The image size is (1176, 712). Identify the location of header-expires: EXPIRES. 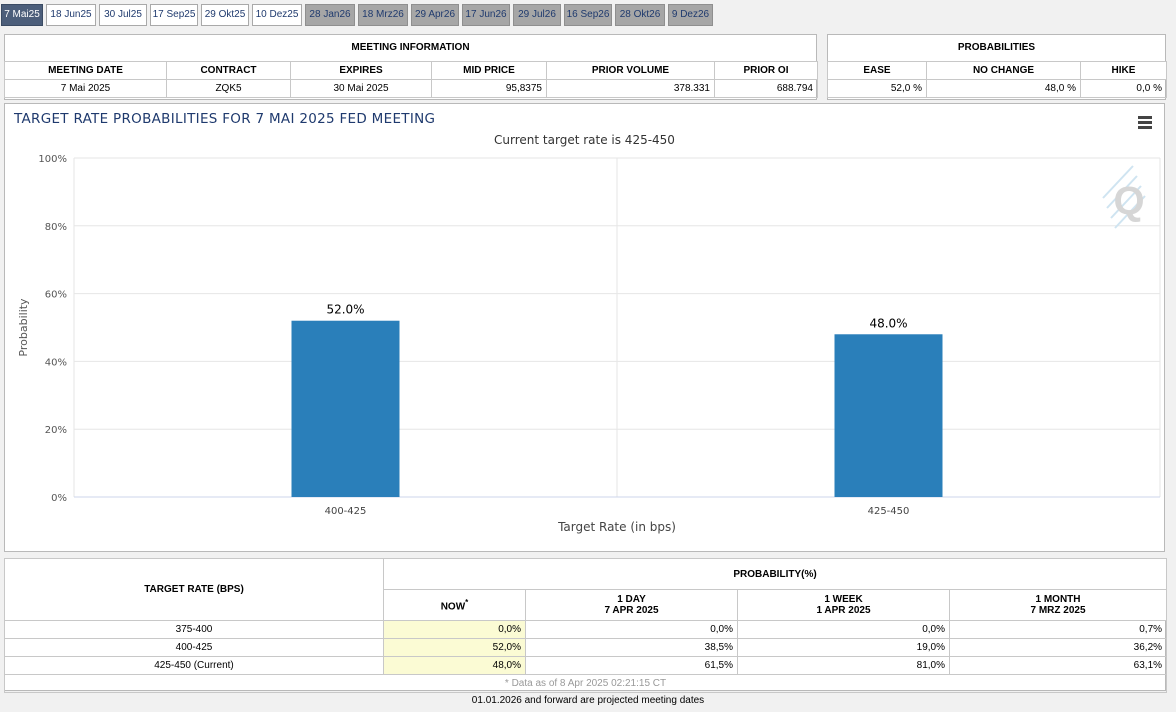
(361, 70).